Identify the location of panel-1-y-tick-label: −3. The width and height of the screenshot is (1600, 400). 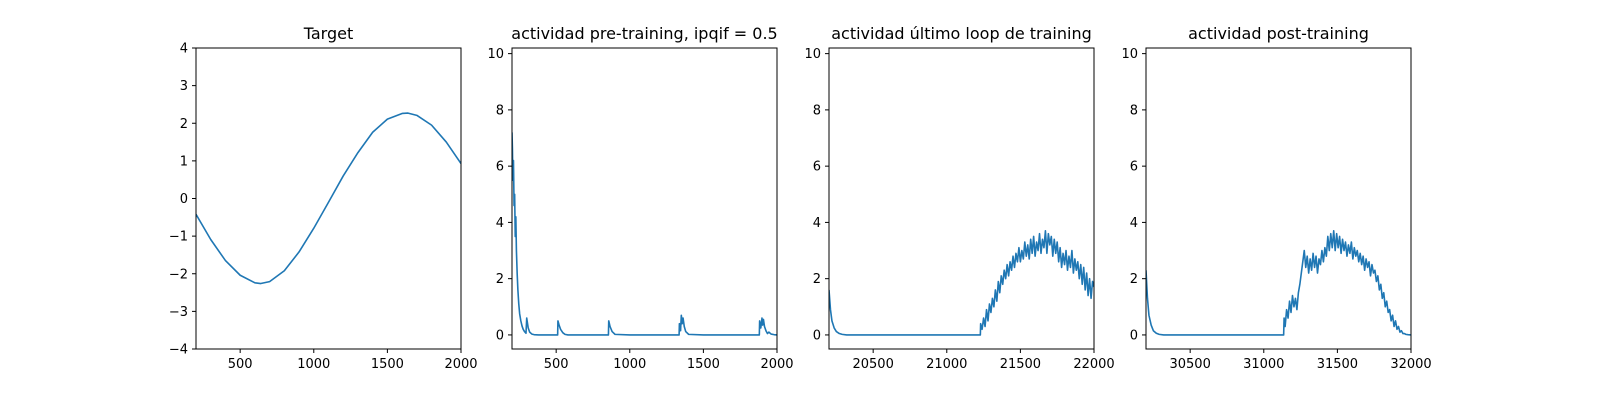
(178, 312).